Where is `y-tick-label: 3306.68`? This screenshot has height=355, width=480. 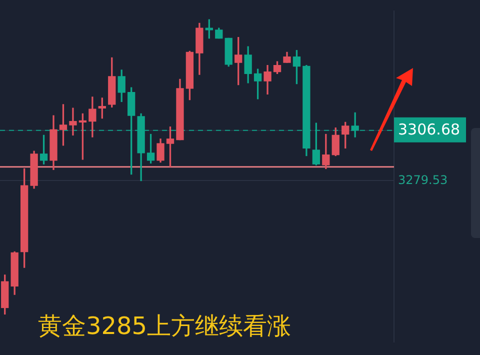 y-tick-label: 3306.68 is located at coordinates (429, 129).